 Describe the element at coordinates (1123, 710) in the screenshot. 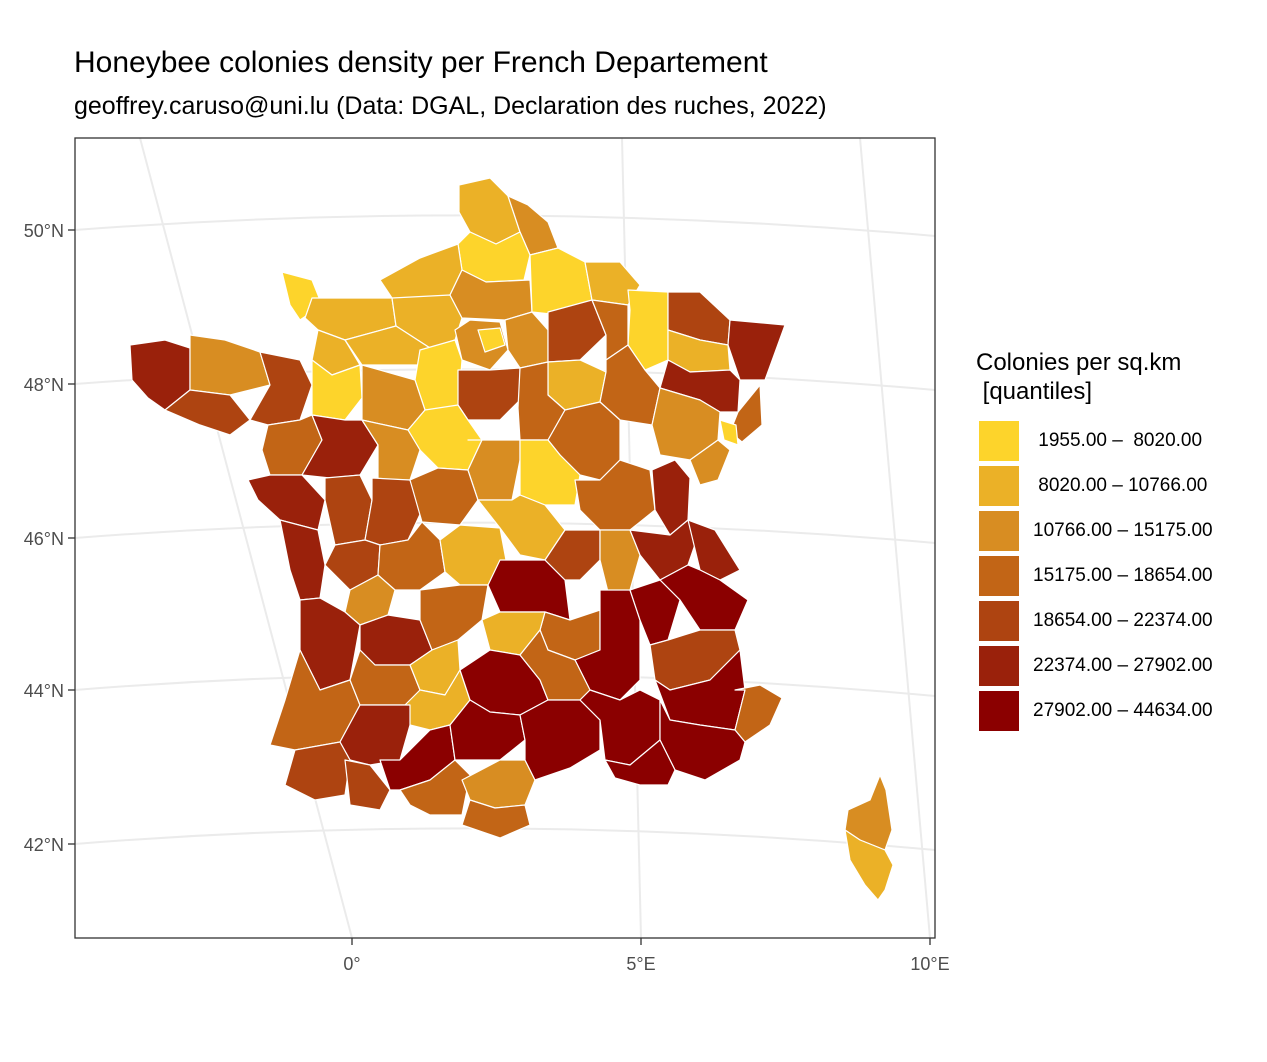

I see `legend-label: 27902.00 – 44634.00` at that location.